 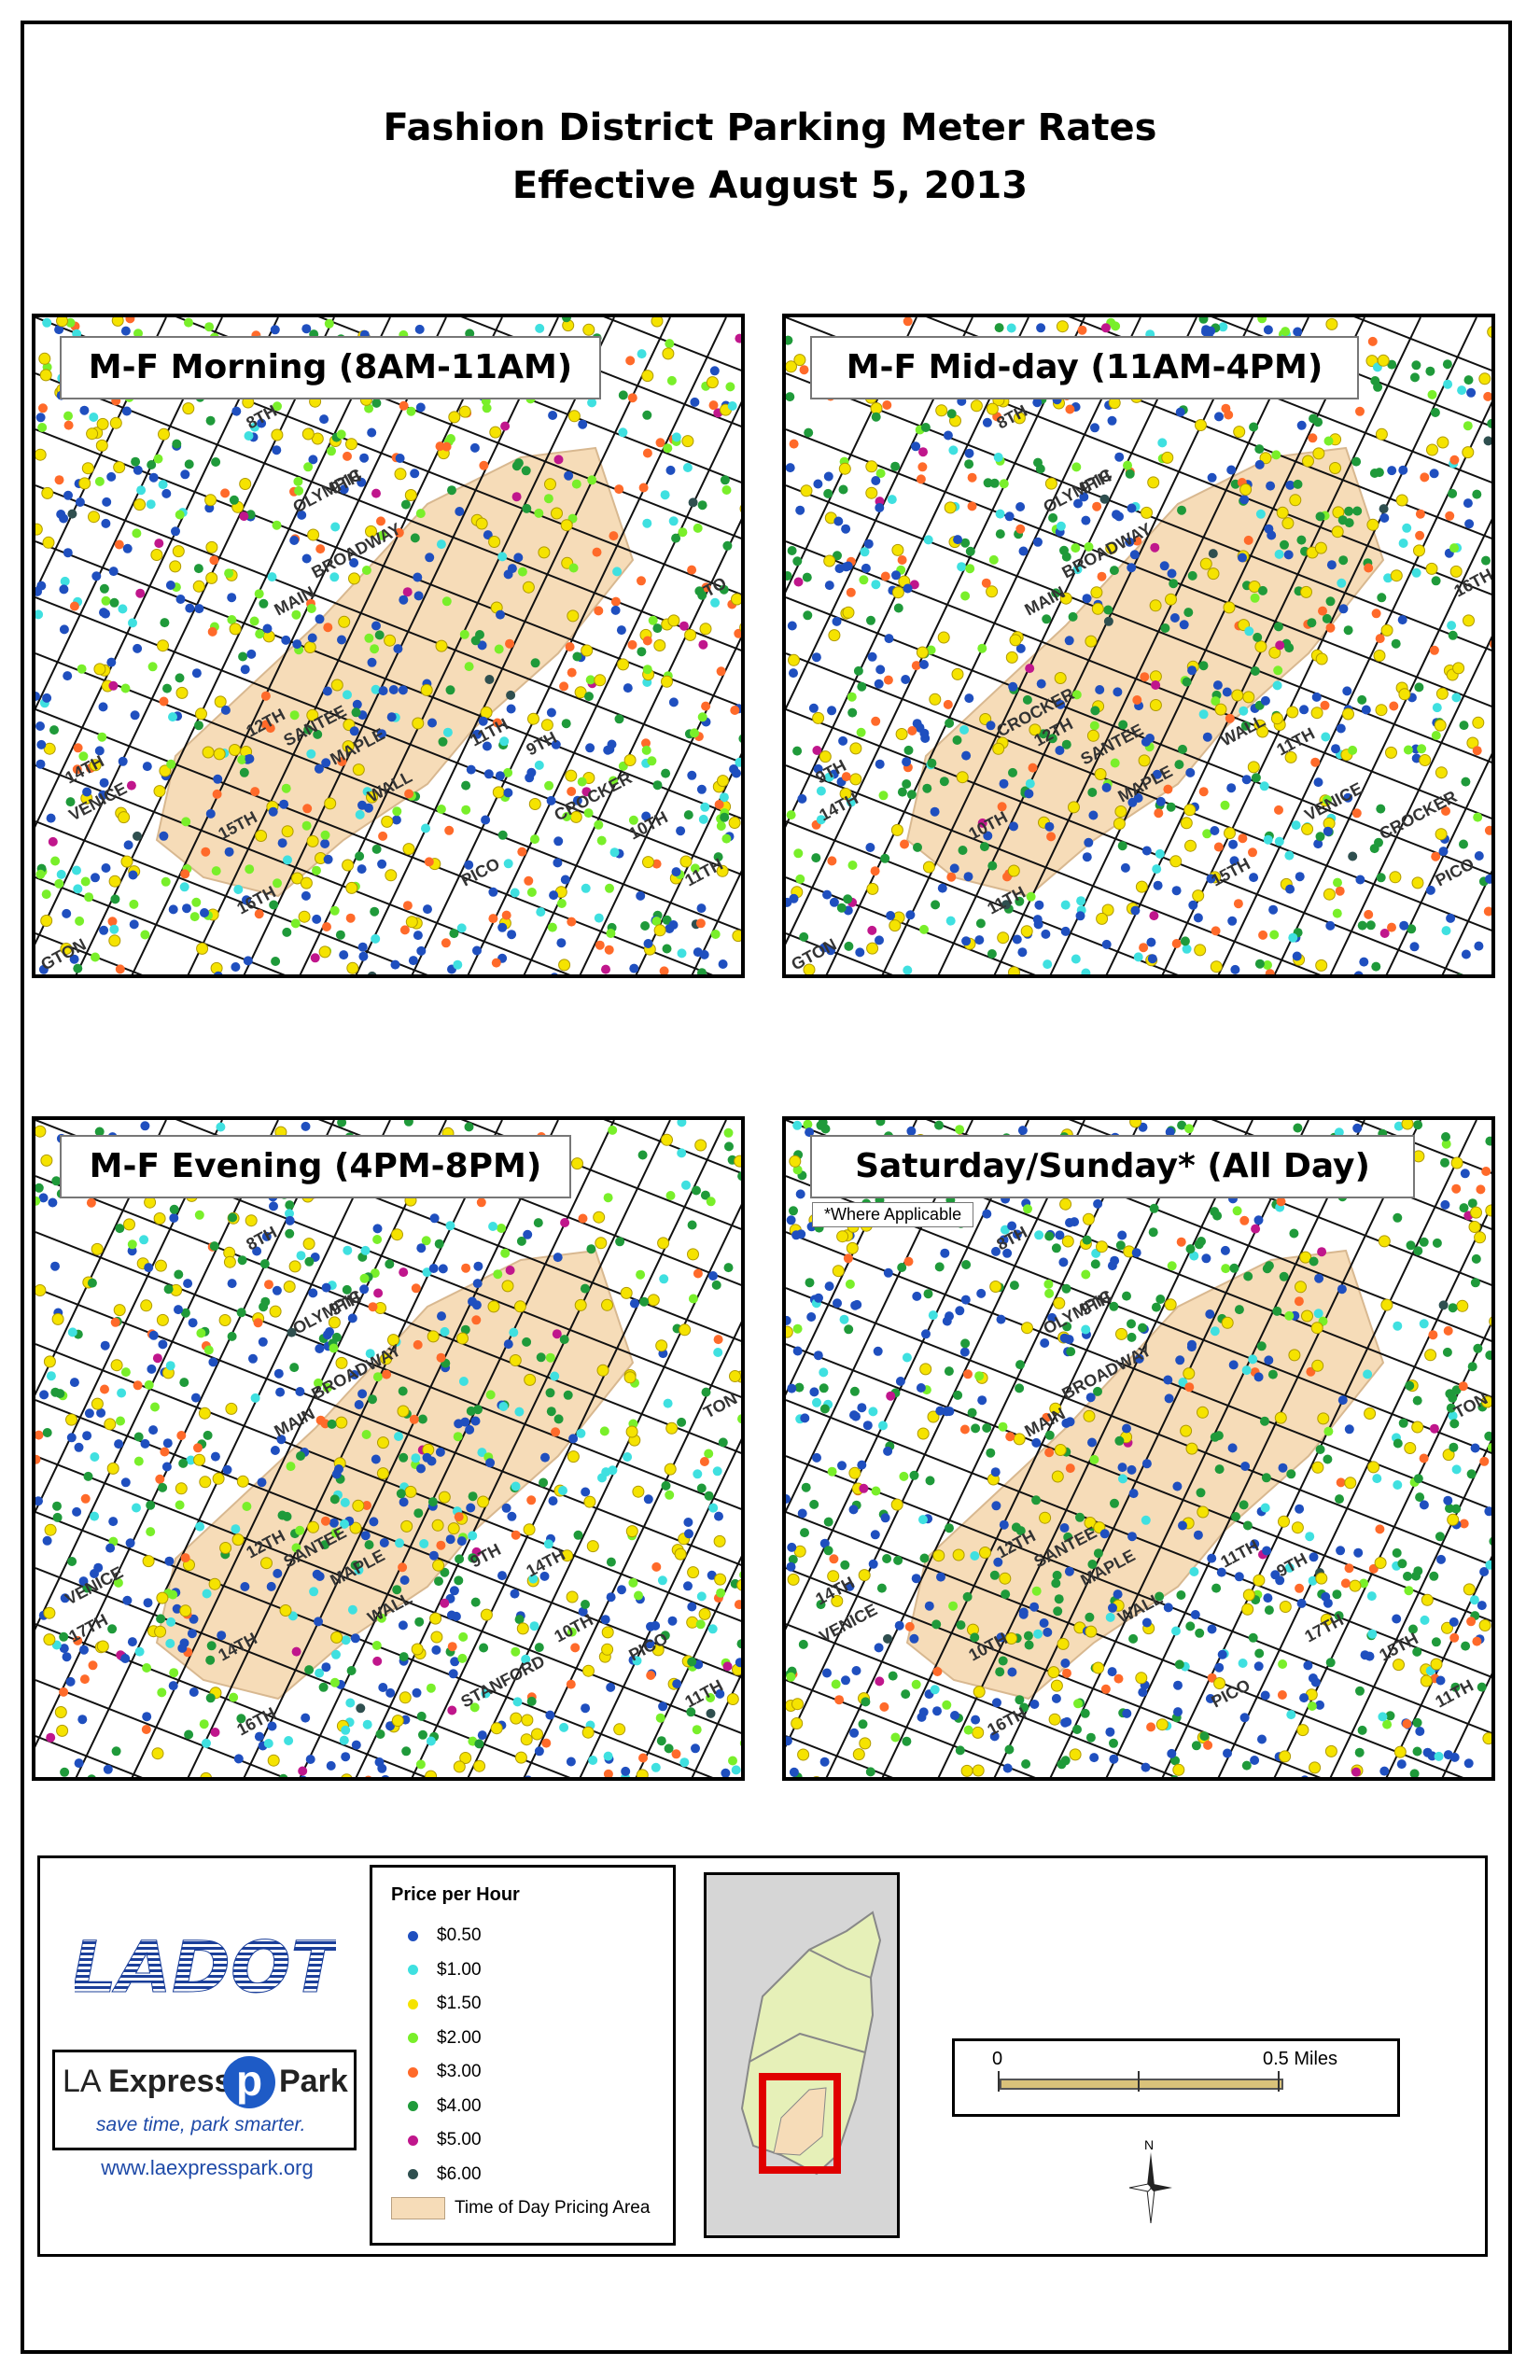 What do you see at coordinates (770, 127) in the screenshot?
I see `map-title: Fashion District Parking Meter Rates` at bounding box center [770, 127].